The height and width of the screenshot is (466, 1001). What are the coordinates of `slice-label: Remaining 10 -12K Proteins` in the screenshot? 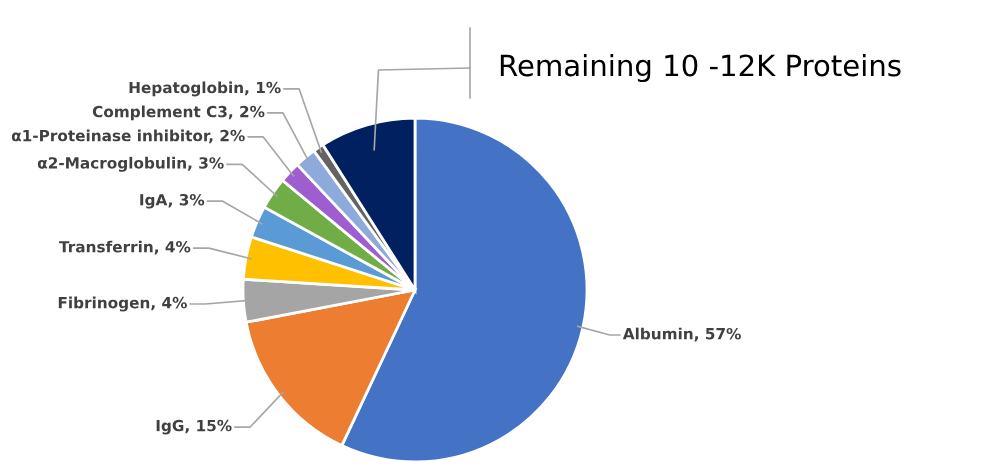 It's located at (700, 68).